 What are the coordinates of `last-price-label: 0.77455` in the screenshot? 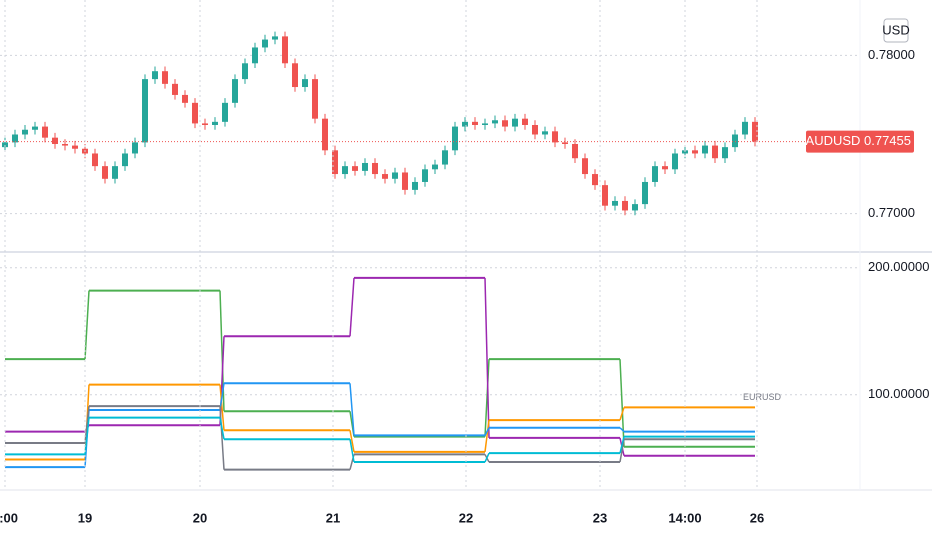 It's located at (887, 140).